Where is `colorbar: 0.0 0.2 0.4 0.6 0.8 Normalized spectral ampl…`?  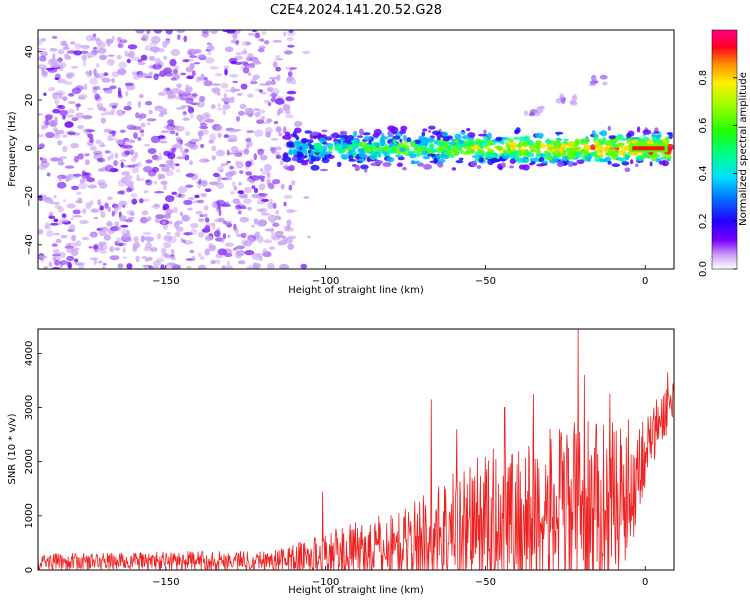
colorbar: 0.0 0.2 0.4 0.6 0.8 Normalized spectral ampl… is located at coordinates (723, 153).